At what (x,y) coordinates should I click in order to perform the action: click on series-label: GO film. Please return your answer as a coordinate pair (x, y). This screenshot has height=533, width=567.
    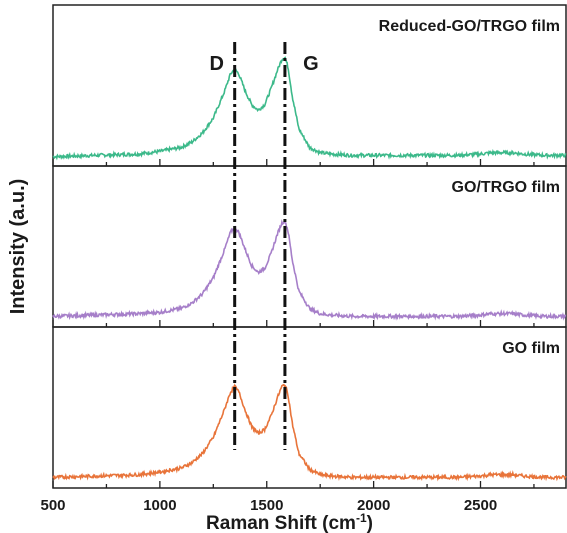
    Looking at the image, I should click on (531, 348).